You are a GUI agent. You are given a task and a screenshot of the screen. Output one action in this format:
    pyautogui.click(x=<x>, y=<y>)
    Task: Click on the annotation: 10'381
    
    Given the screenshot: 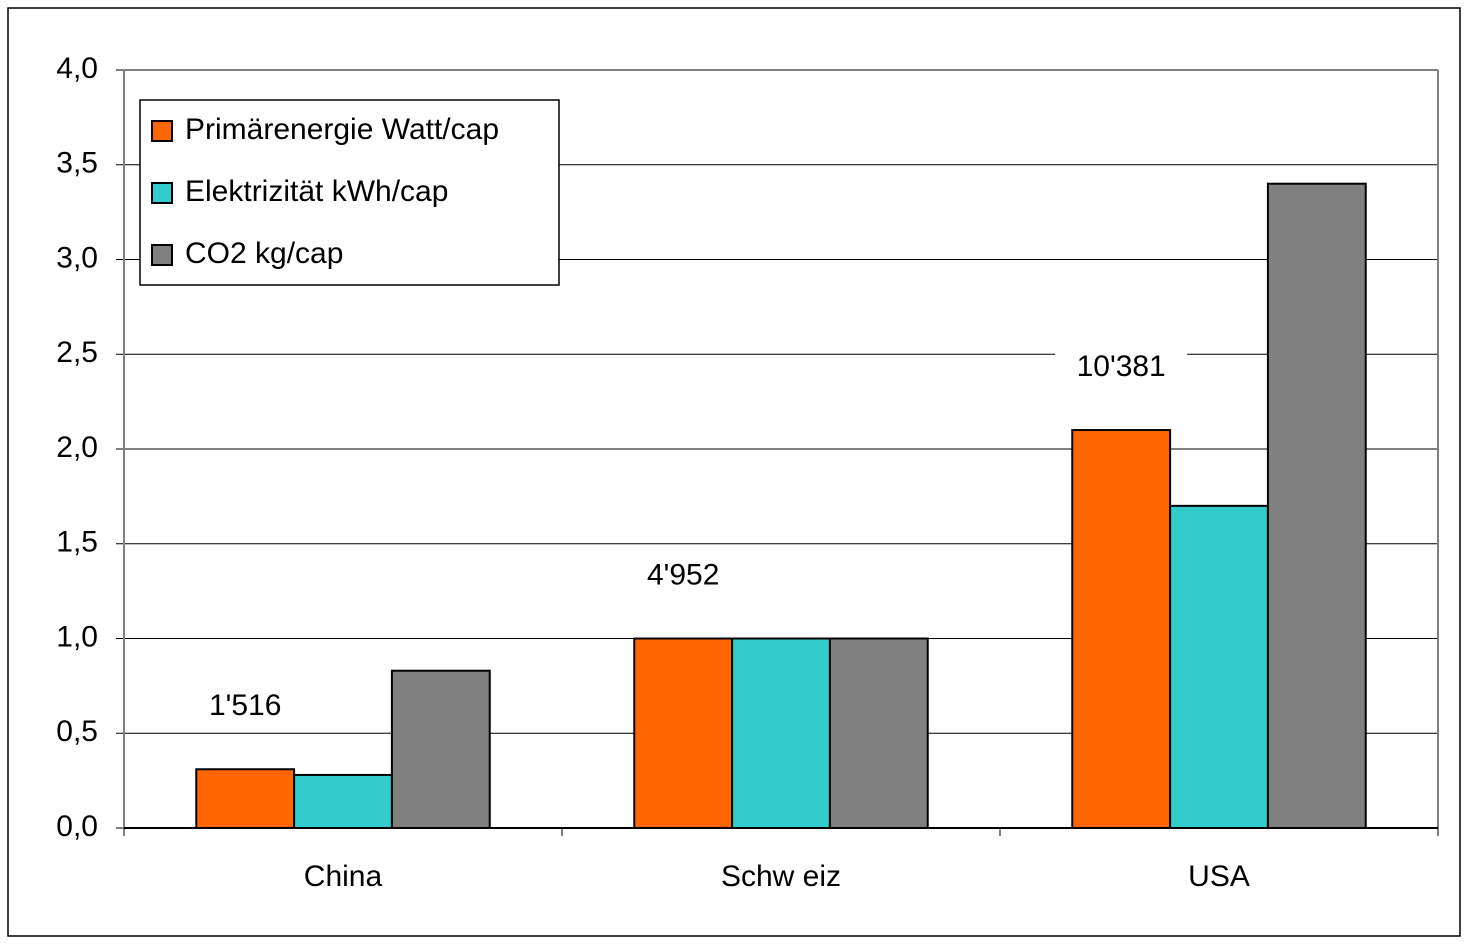 What is the action you would take?
    pyautogui.click(x=1121, y=366)
    